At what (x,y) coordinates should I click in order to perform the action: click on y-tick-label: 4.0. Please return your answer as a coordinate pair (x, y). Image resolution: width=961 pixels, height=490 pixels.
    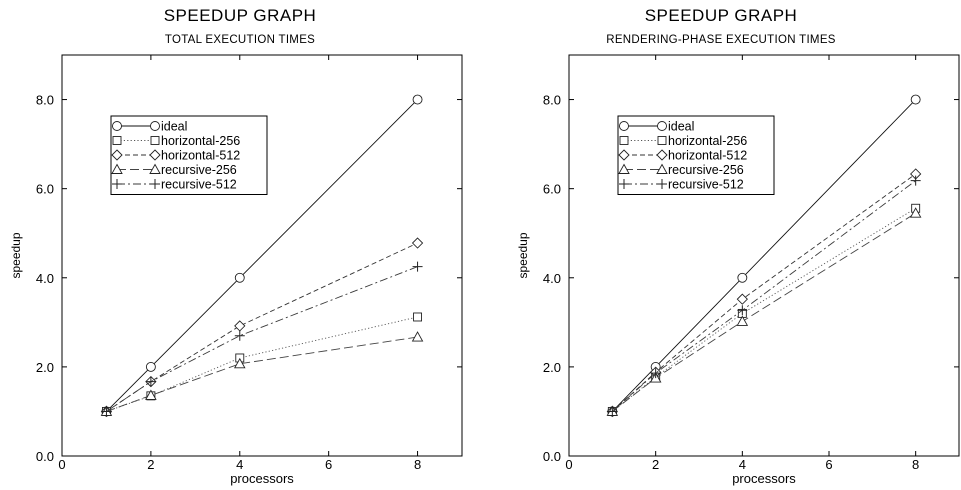
    Looking at the image, I should click on (45, 278).